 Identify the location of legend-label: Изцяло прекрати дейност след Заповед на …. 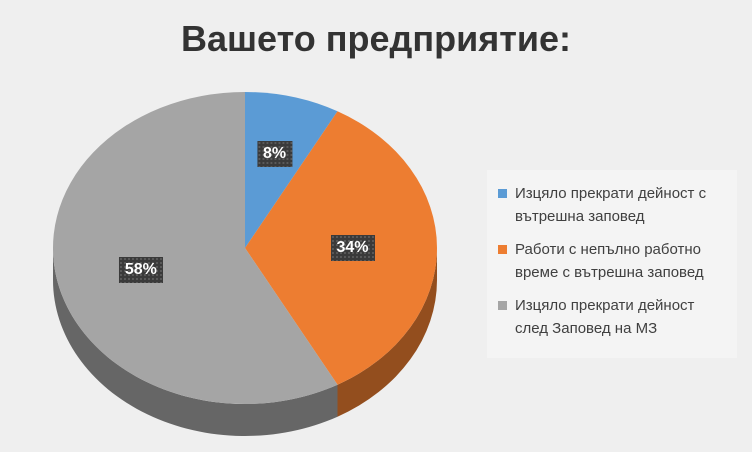
(605, 317).